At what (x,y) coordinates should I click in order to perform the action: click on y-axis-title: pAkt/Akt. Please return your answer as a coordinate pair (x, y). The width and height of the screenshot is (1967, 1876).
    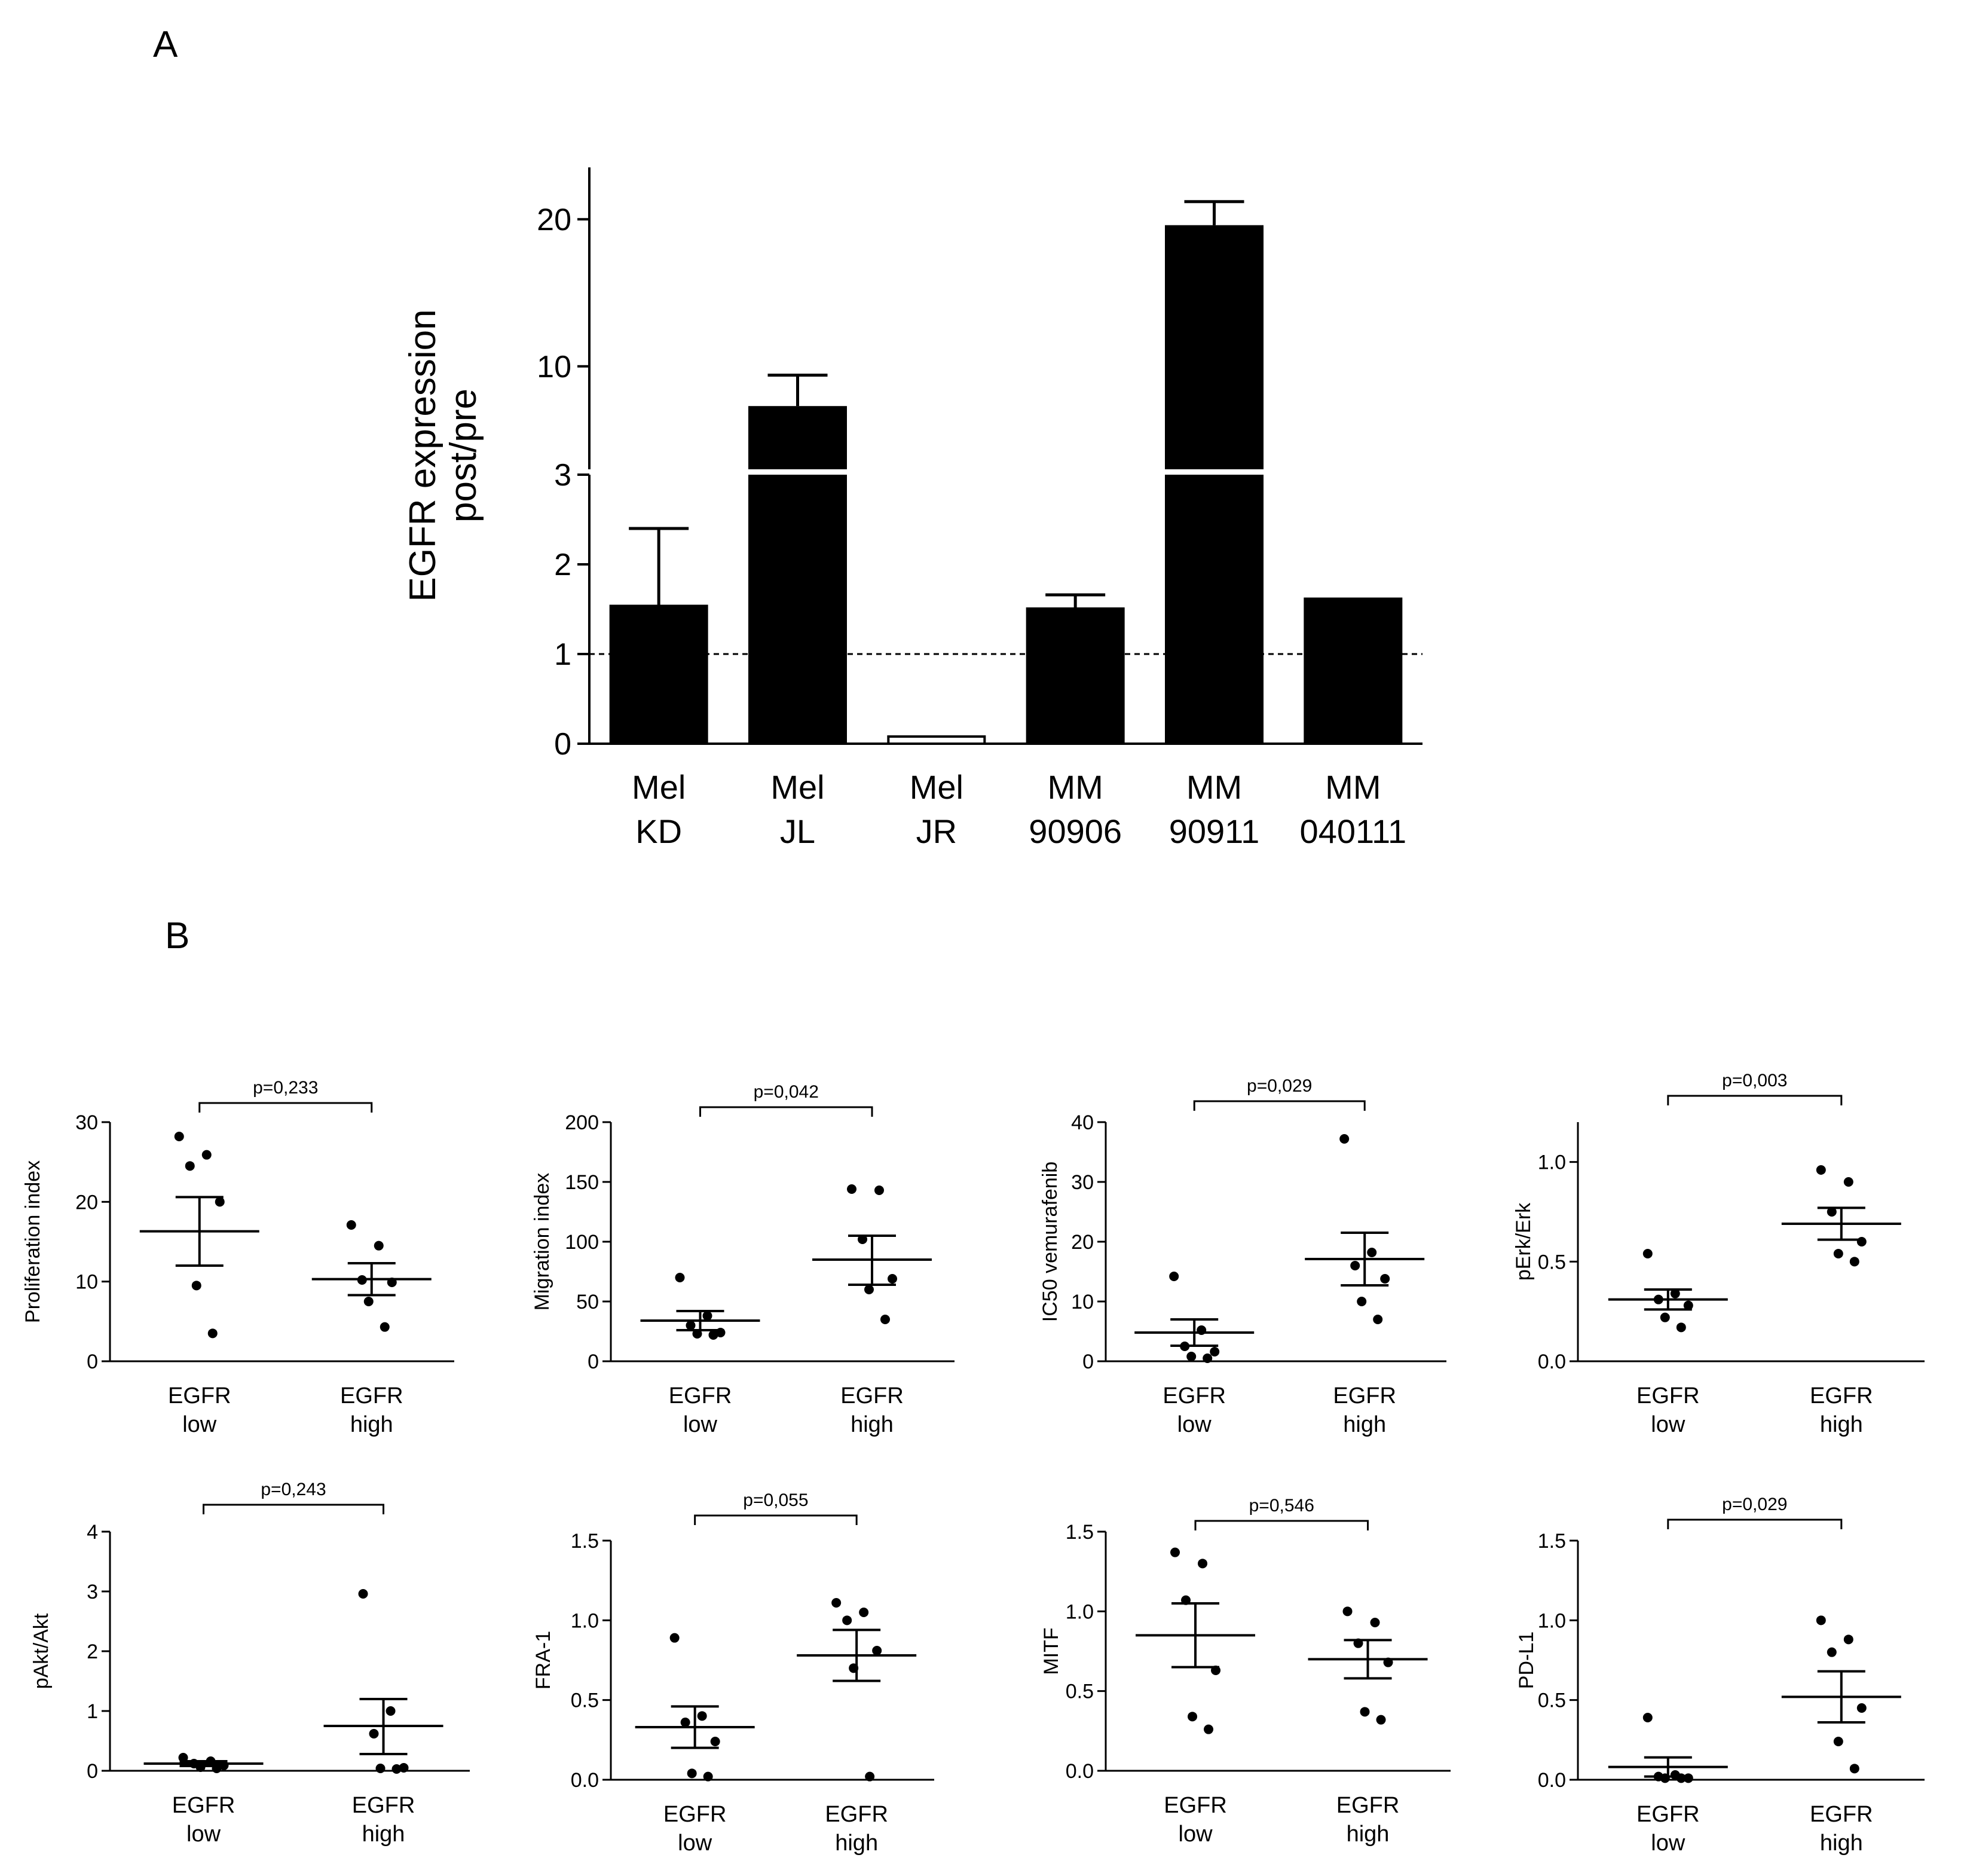
    Looking at the image, I should click on (41, 1651).